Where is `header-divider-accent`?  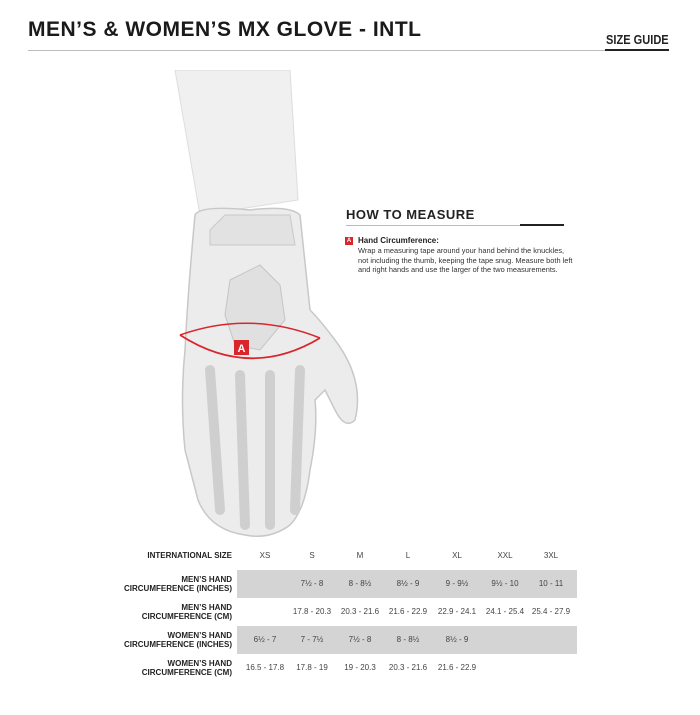 header-divider-accent is located at coordinates (637, 50).